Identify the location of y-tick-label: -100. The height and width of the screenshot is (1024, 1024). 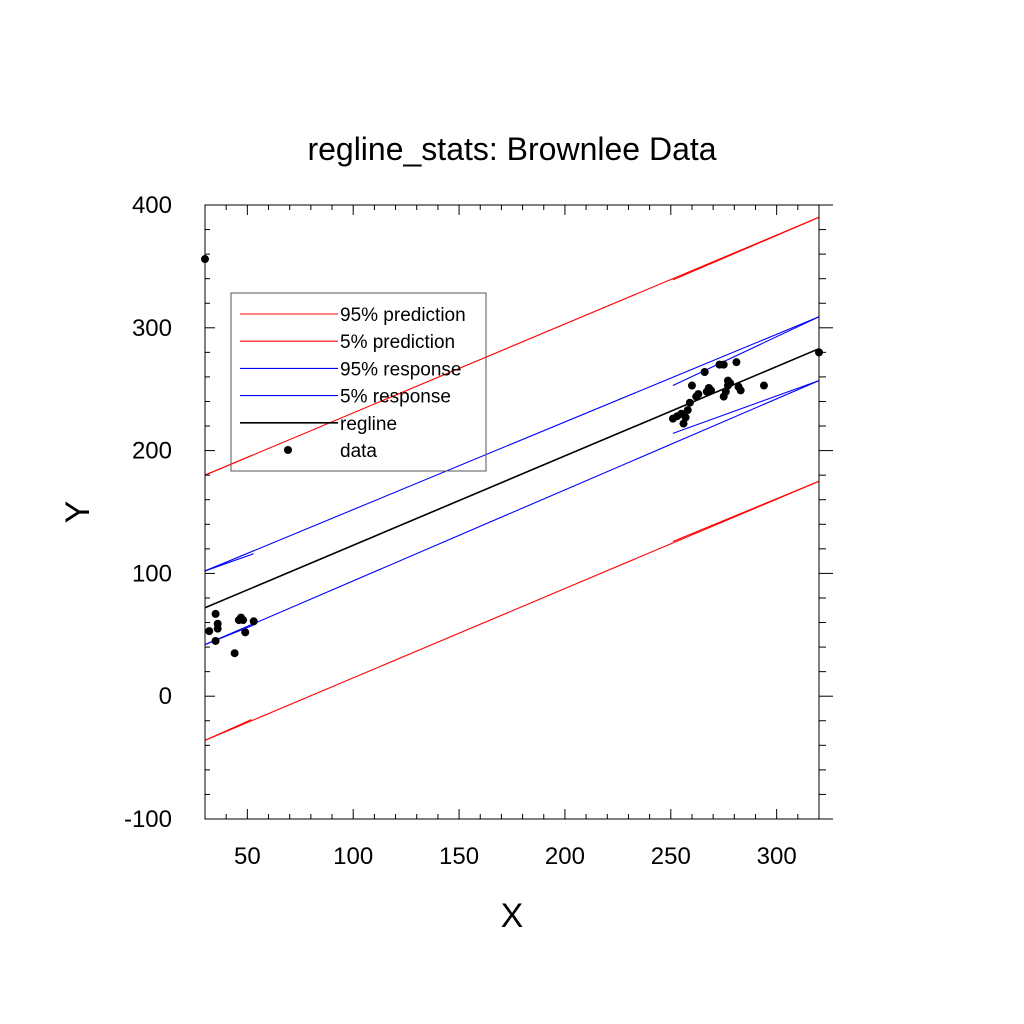
(148, 819).